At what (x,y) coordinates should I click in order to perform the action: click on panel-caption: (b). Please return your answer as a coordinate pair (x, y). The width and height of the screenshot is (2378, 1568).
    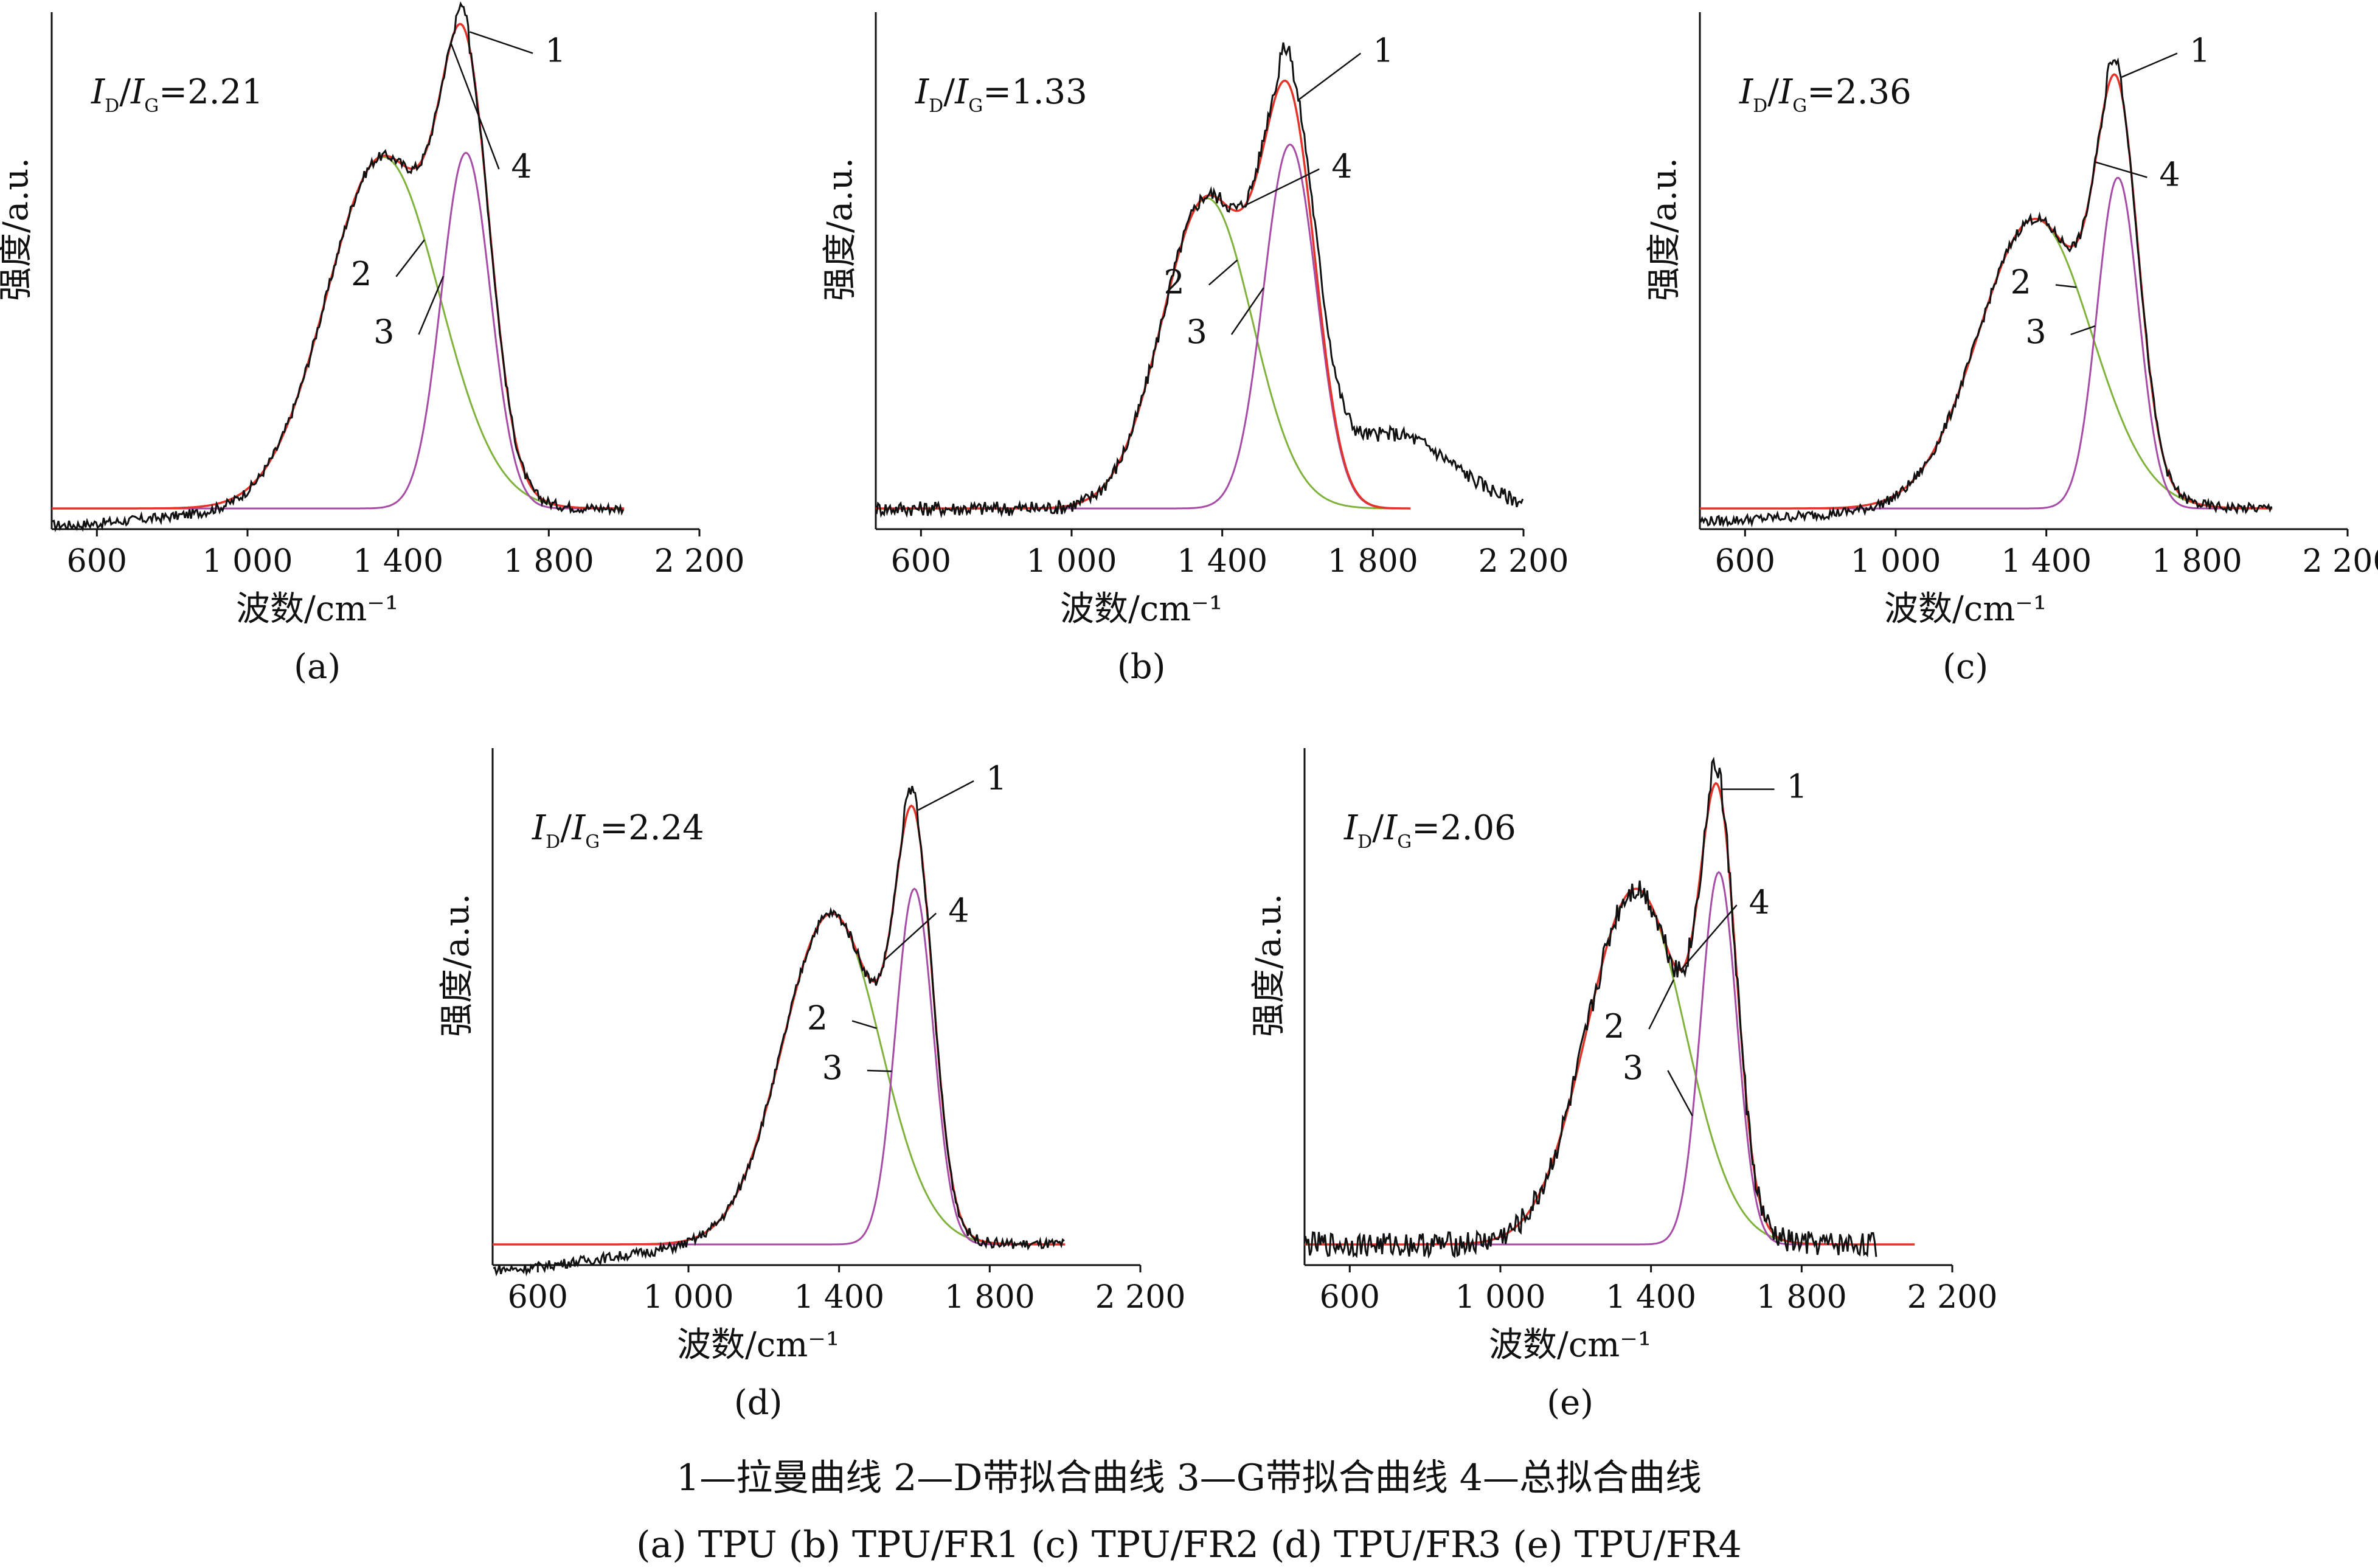
    Looking at the image, I should click on (1141, 667).